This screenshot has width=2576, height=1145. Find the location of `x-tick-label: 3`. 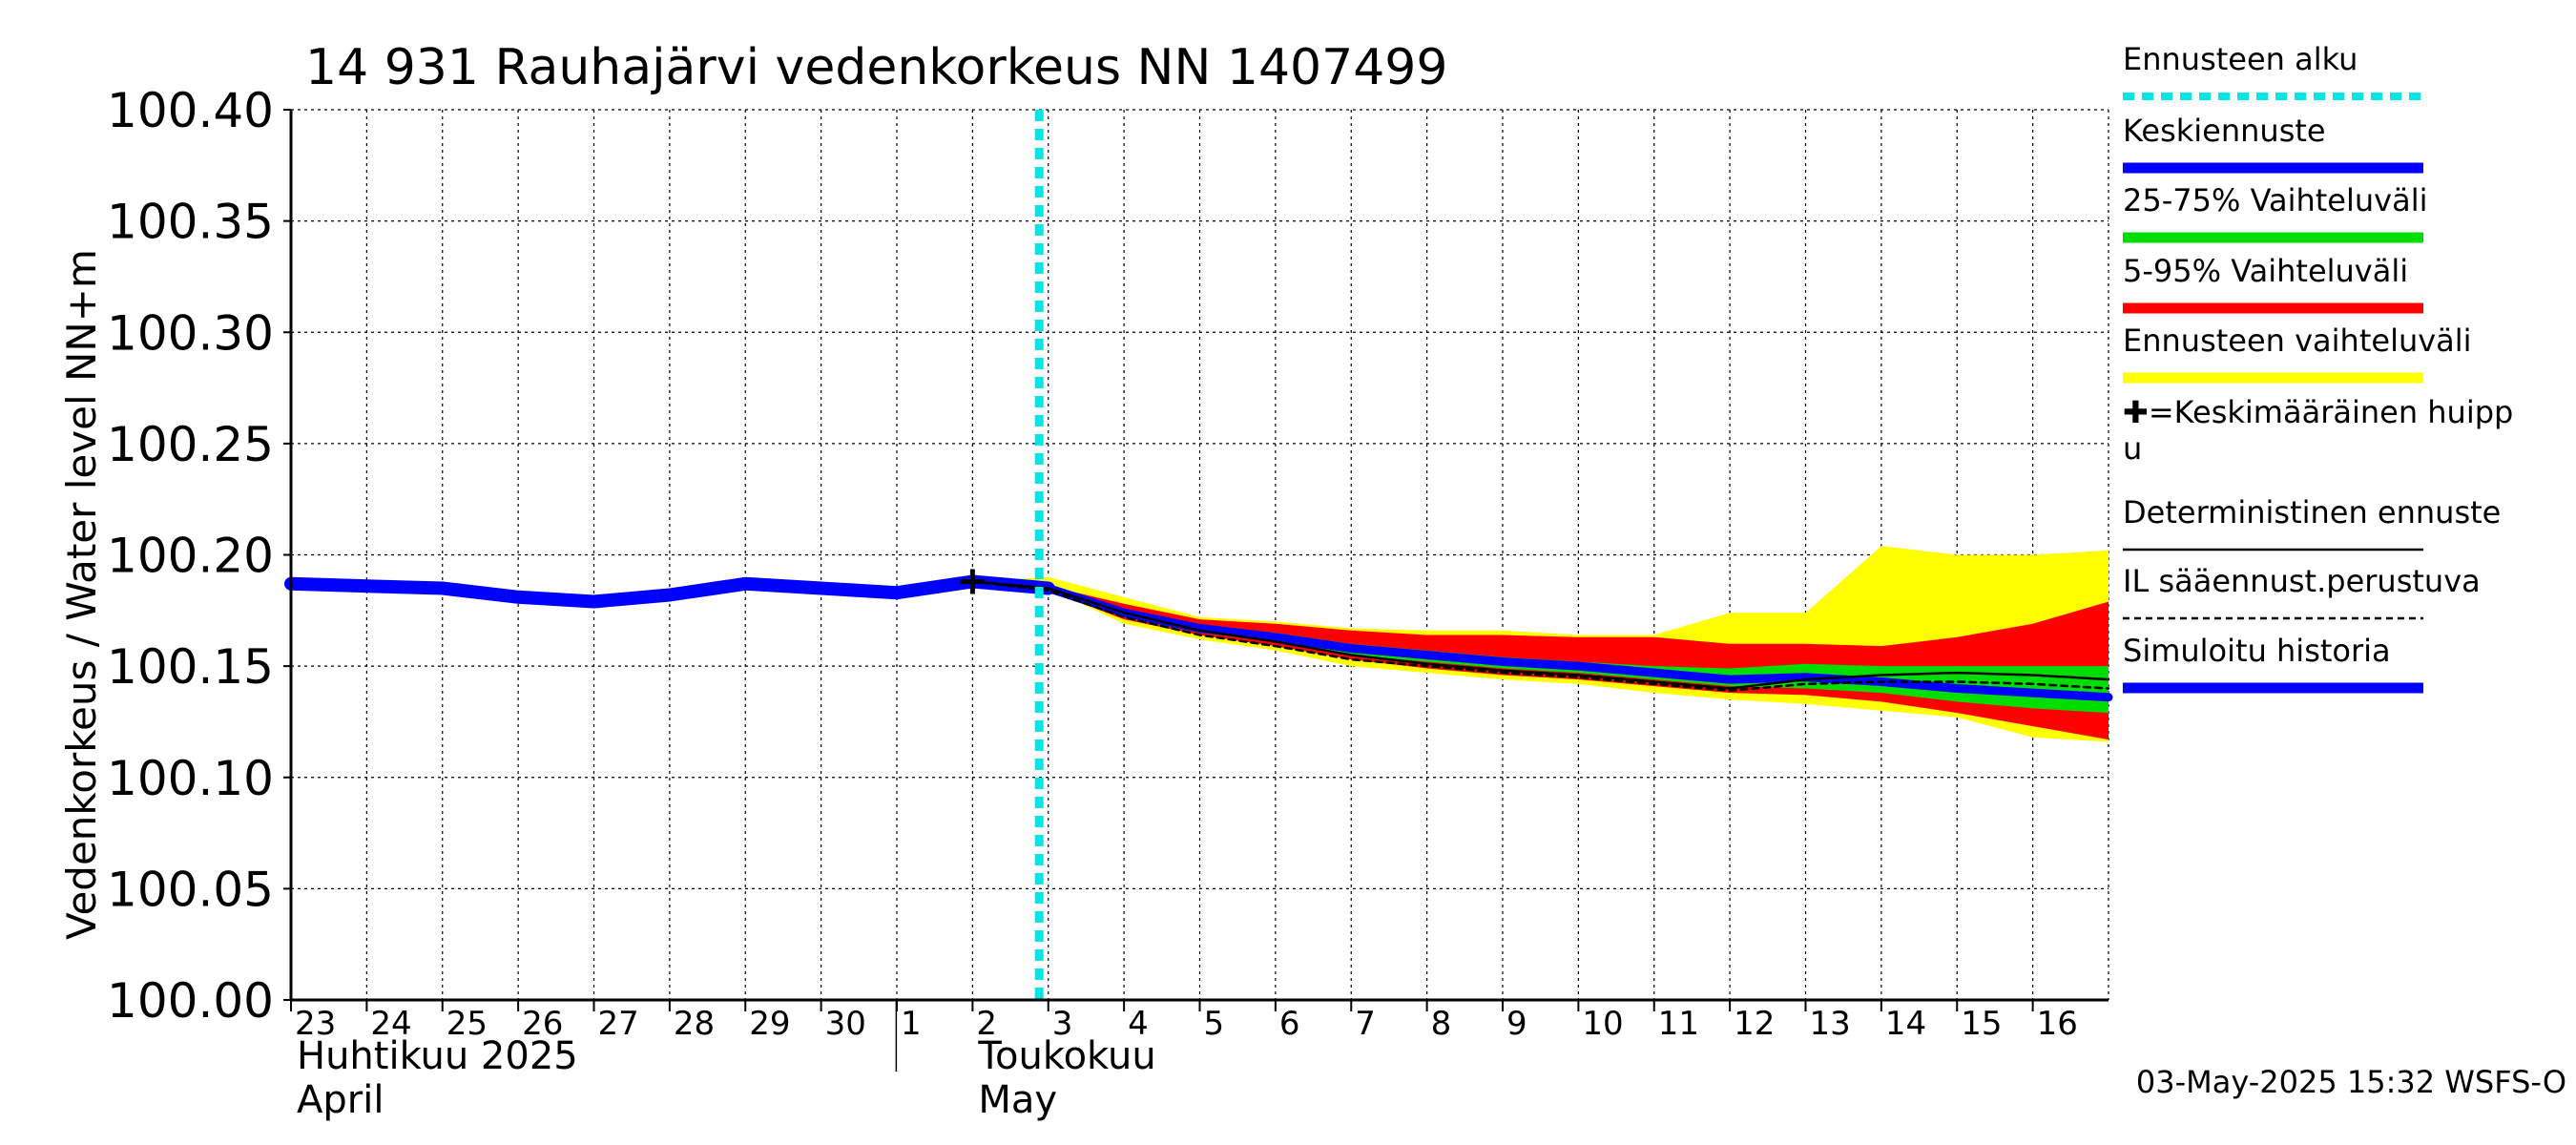

x-tick-label: 3 is located at coordinates (1062, 1024).